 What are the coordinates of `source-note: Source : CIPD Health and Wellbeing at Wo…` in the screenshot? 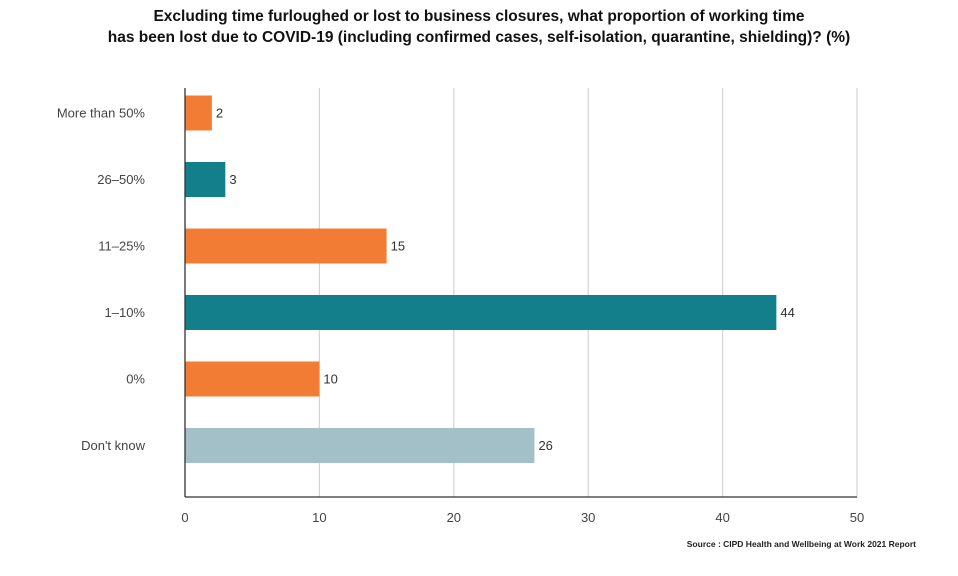 It's located at (801, 544).